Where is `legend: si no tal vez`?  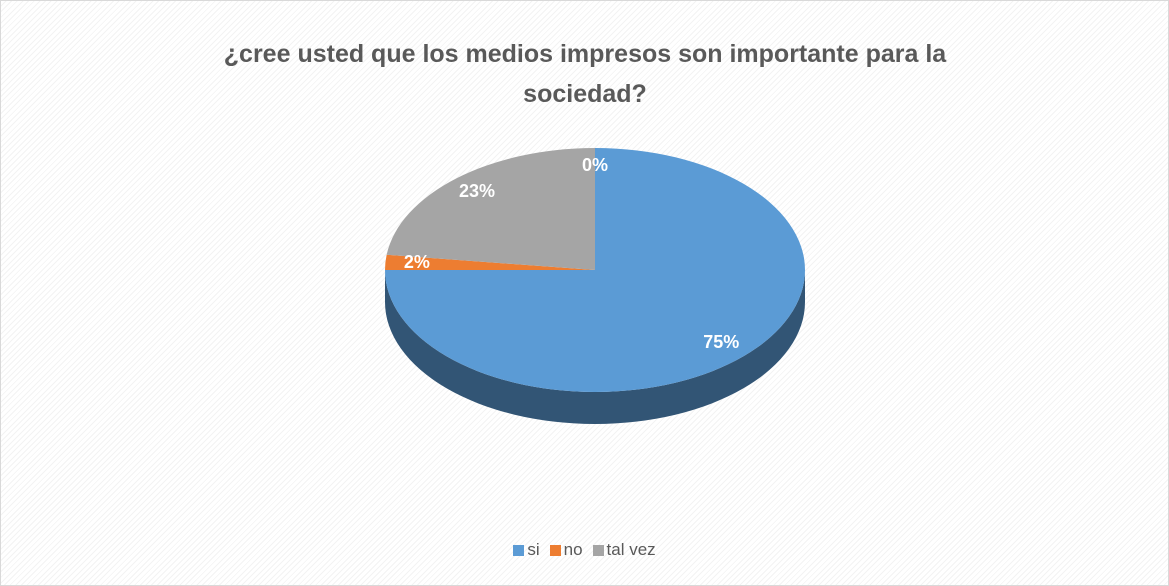 legend: si no tal vez is located at coordinates (584, 550).